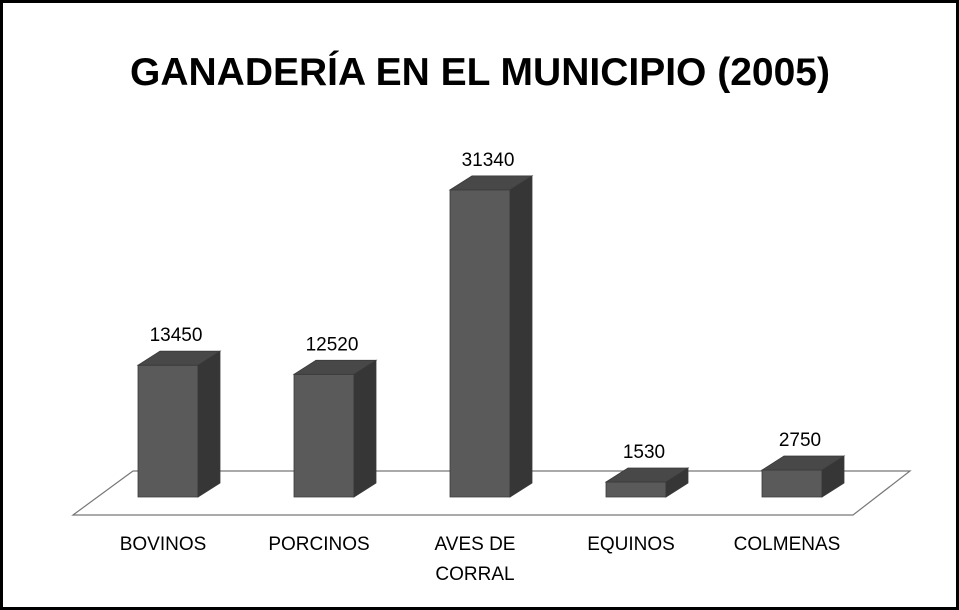  I want to click on x-tick-label: BOVINOS, so click(163, 544).